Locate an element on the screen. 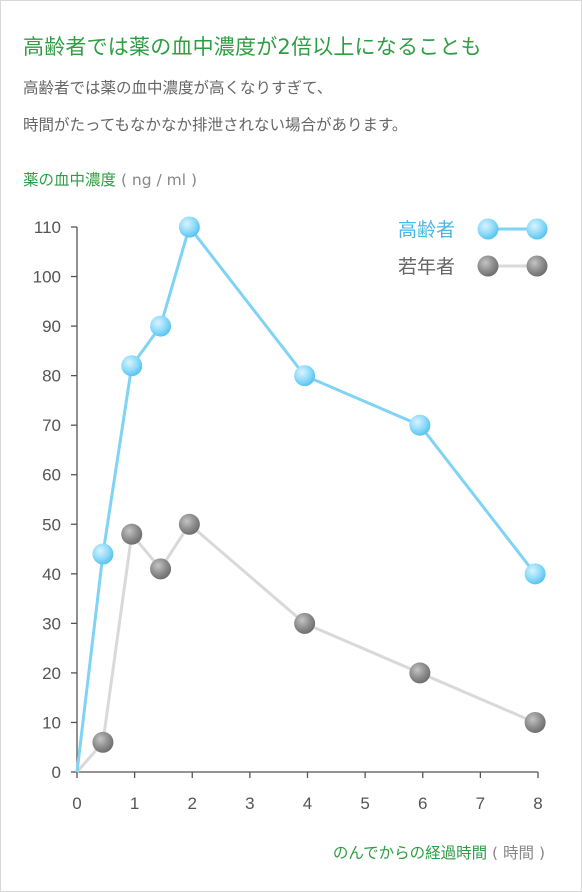  x-tick-label: 3 is located at coordinates (249, 803).